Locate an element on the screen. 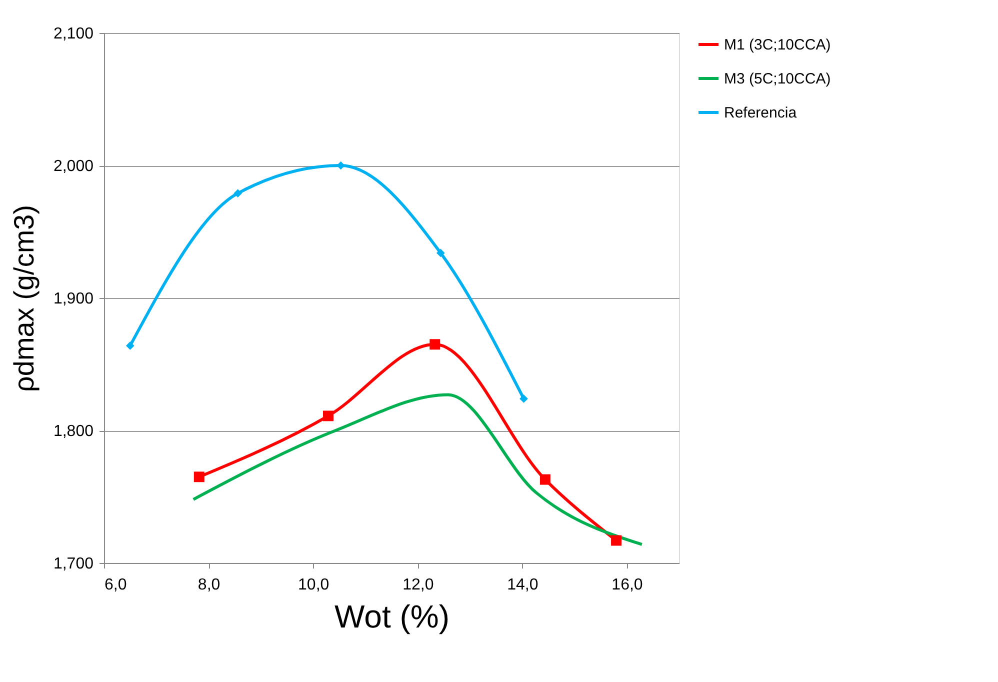 This screenshot has height=682, width=998. x-tick-label: 6,0 is located at coordinates (115, 585).